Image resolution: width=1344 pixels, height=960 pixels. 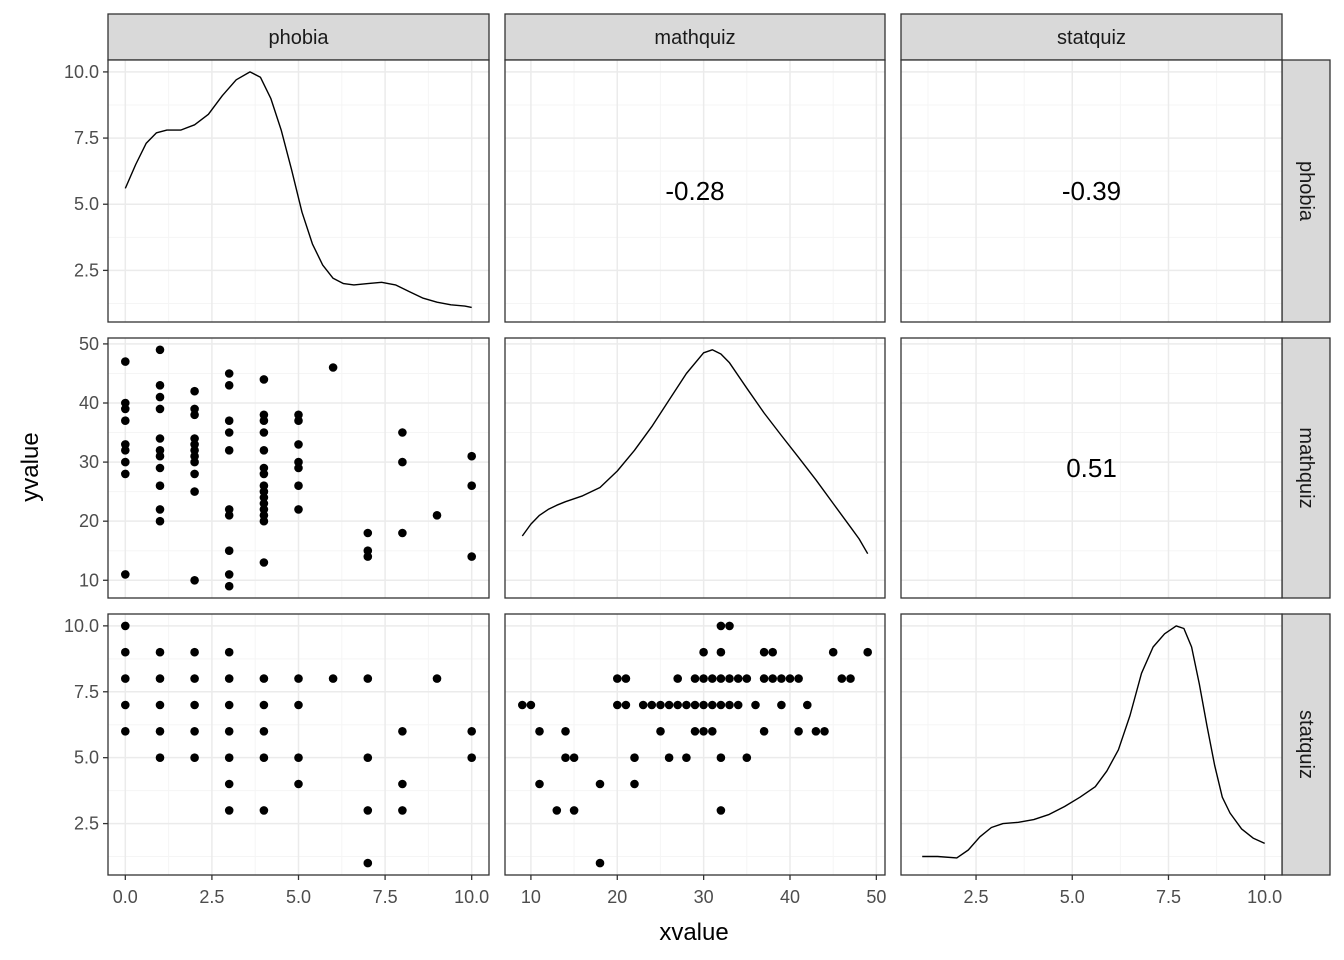 I want to click on x-tick-label: 10.0, so click(x=471, y=897).